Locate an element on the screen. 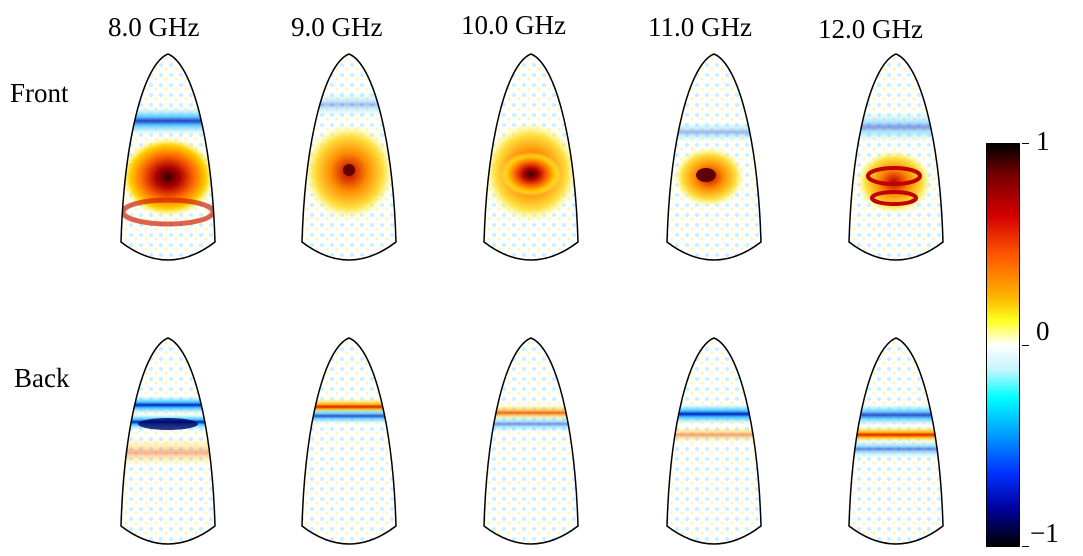 The height and width of the screenshot is (556, 1083). panel-back-10ghz is located at coordinates (531, 445).